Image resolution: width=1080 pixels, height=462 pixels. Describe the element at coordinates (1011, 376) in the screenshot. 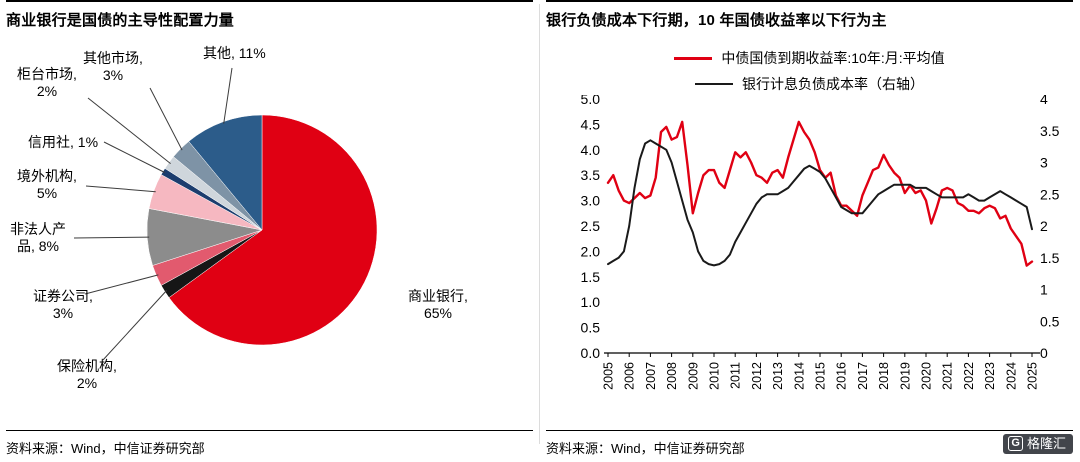

I see `x-axis-tick-label: 2024` at that location.